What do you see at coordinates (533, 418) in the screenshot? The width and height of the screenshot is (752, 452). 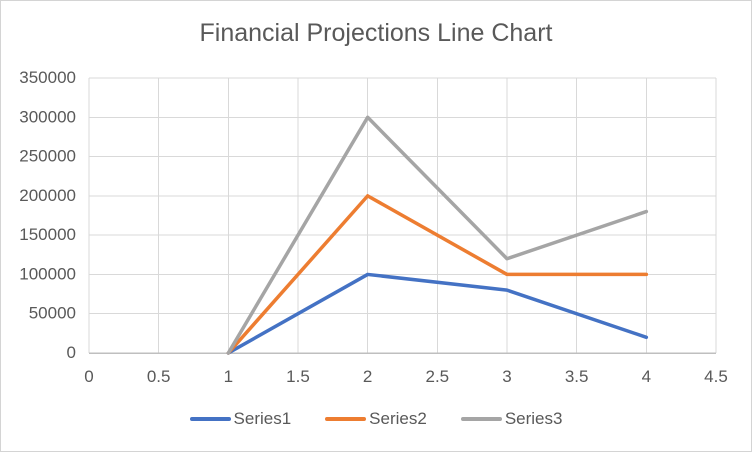 I see `legend-label: Series3` at bounding box center [533, 418].